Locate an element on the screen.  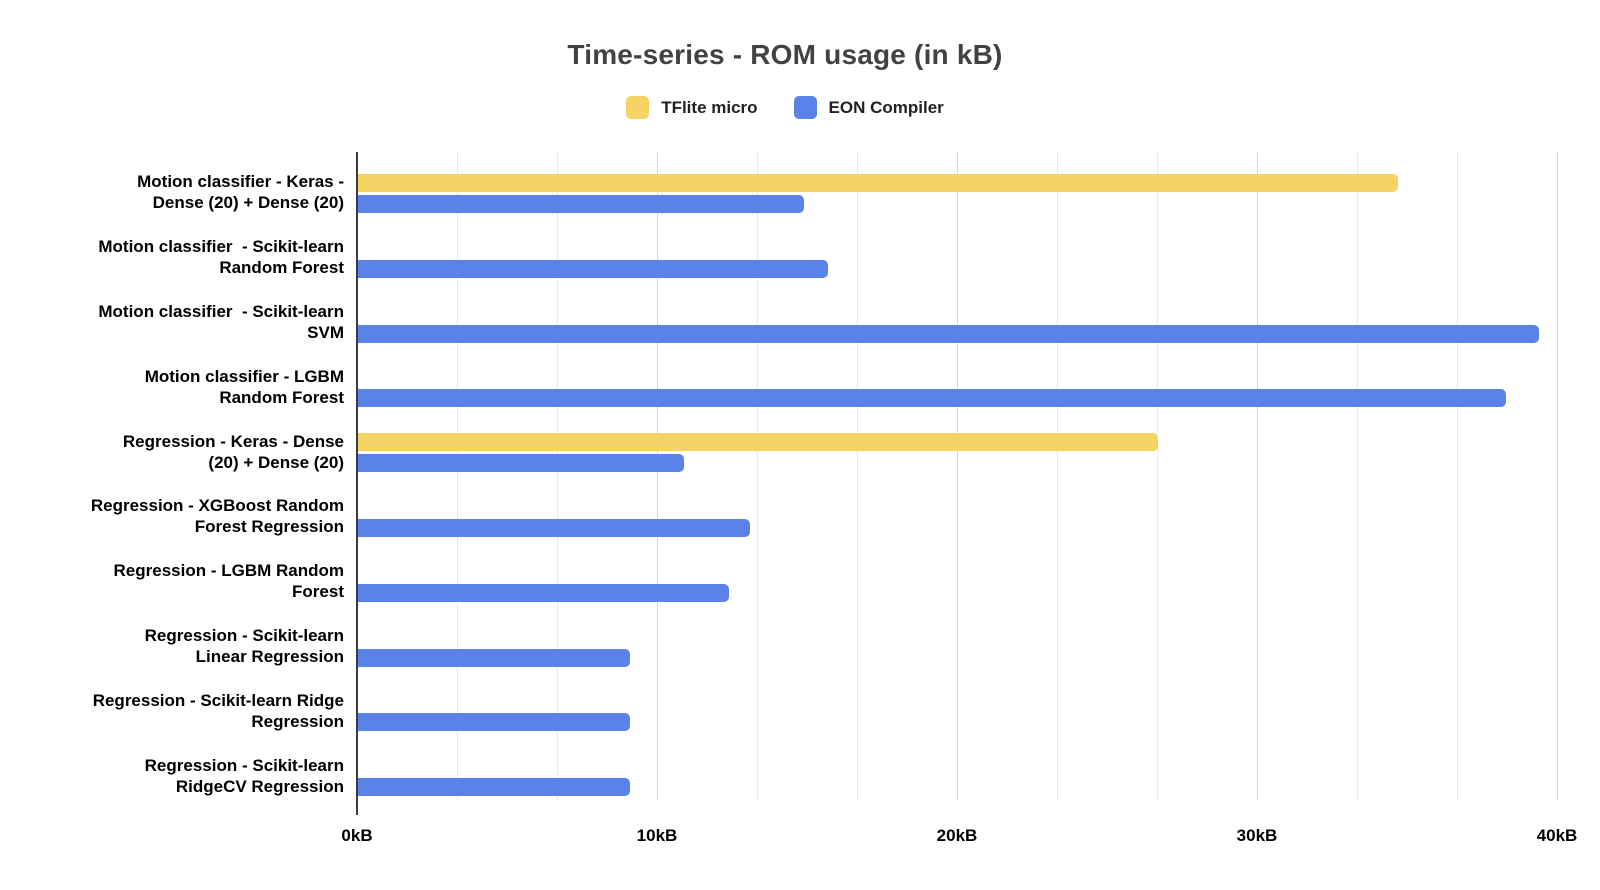
category-label-band: Motion classifier - LGBM Random Forest is located at coordinates (172, 378).